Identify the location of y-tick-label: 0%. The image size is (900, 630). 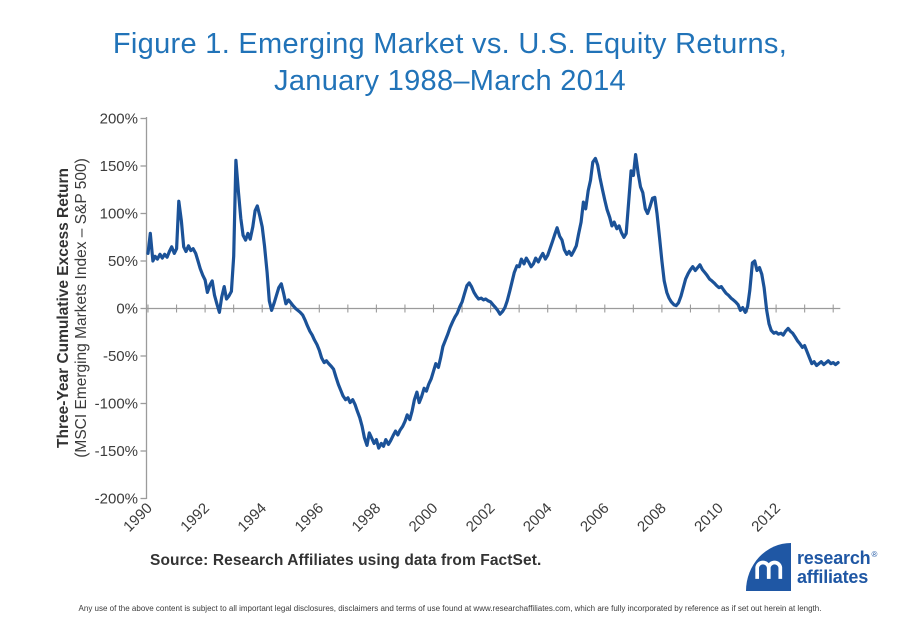
(127, 309).